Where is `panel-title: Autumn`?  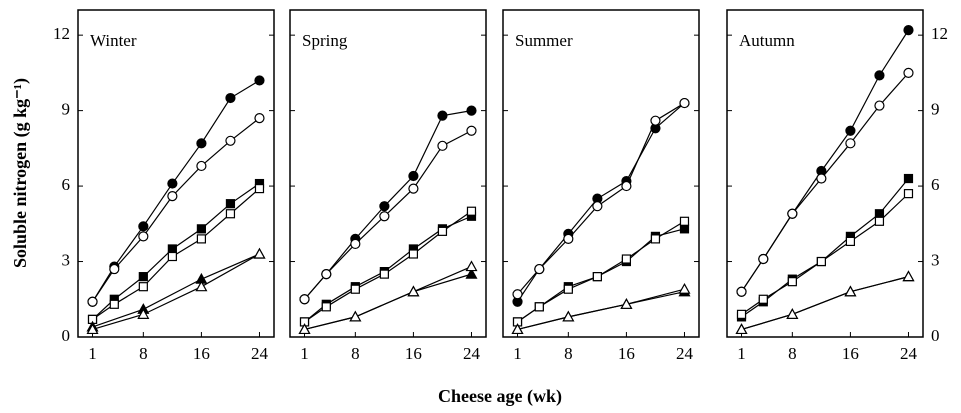
panel-title: Autumn is located at coordinates (767, 40).